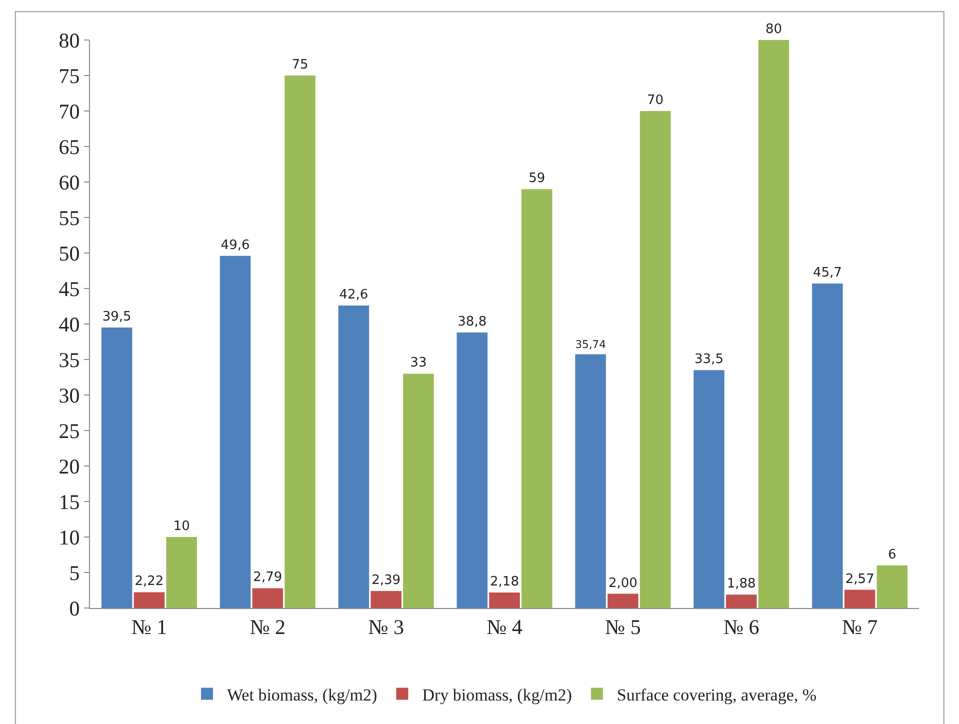  I want to click on data-label: 2,18, so click(504, 582).